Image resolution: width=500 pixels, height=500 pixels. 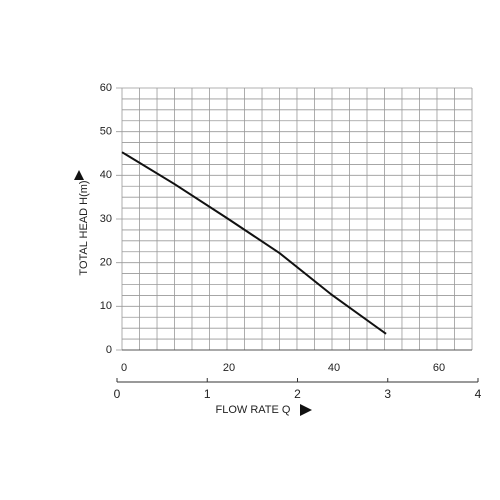 I want to click on y-tick-label: 20, so click(x=106, y=263).